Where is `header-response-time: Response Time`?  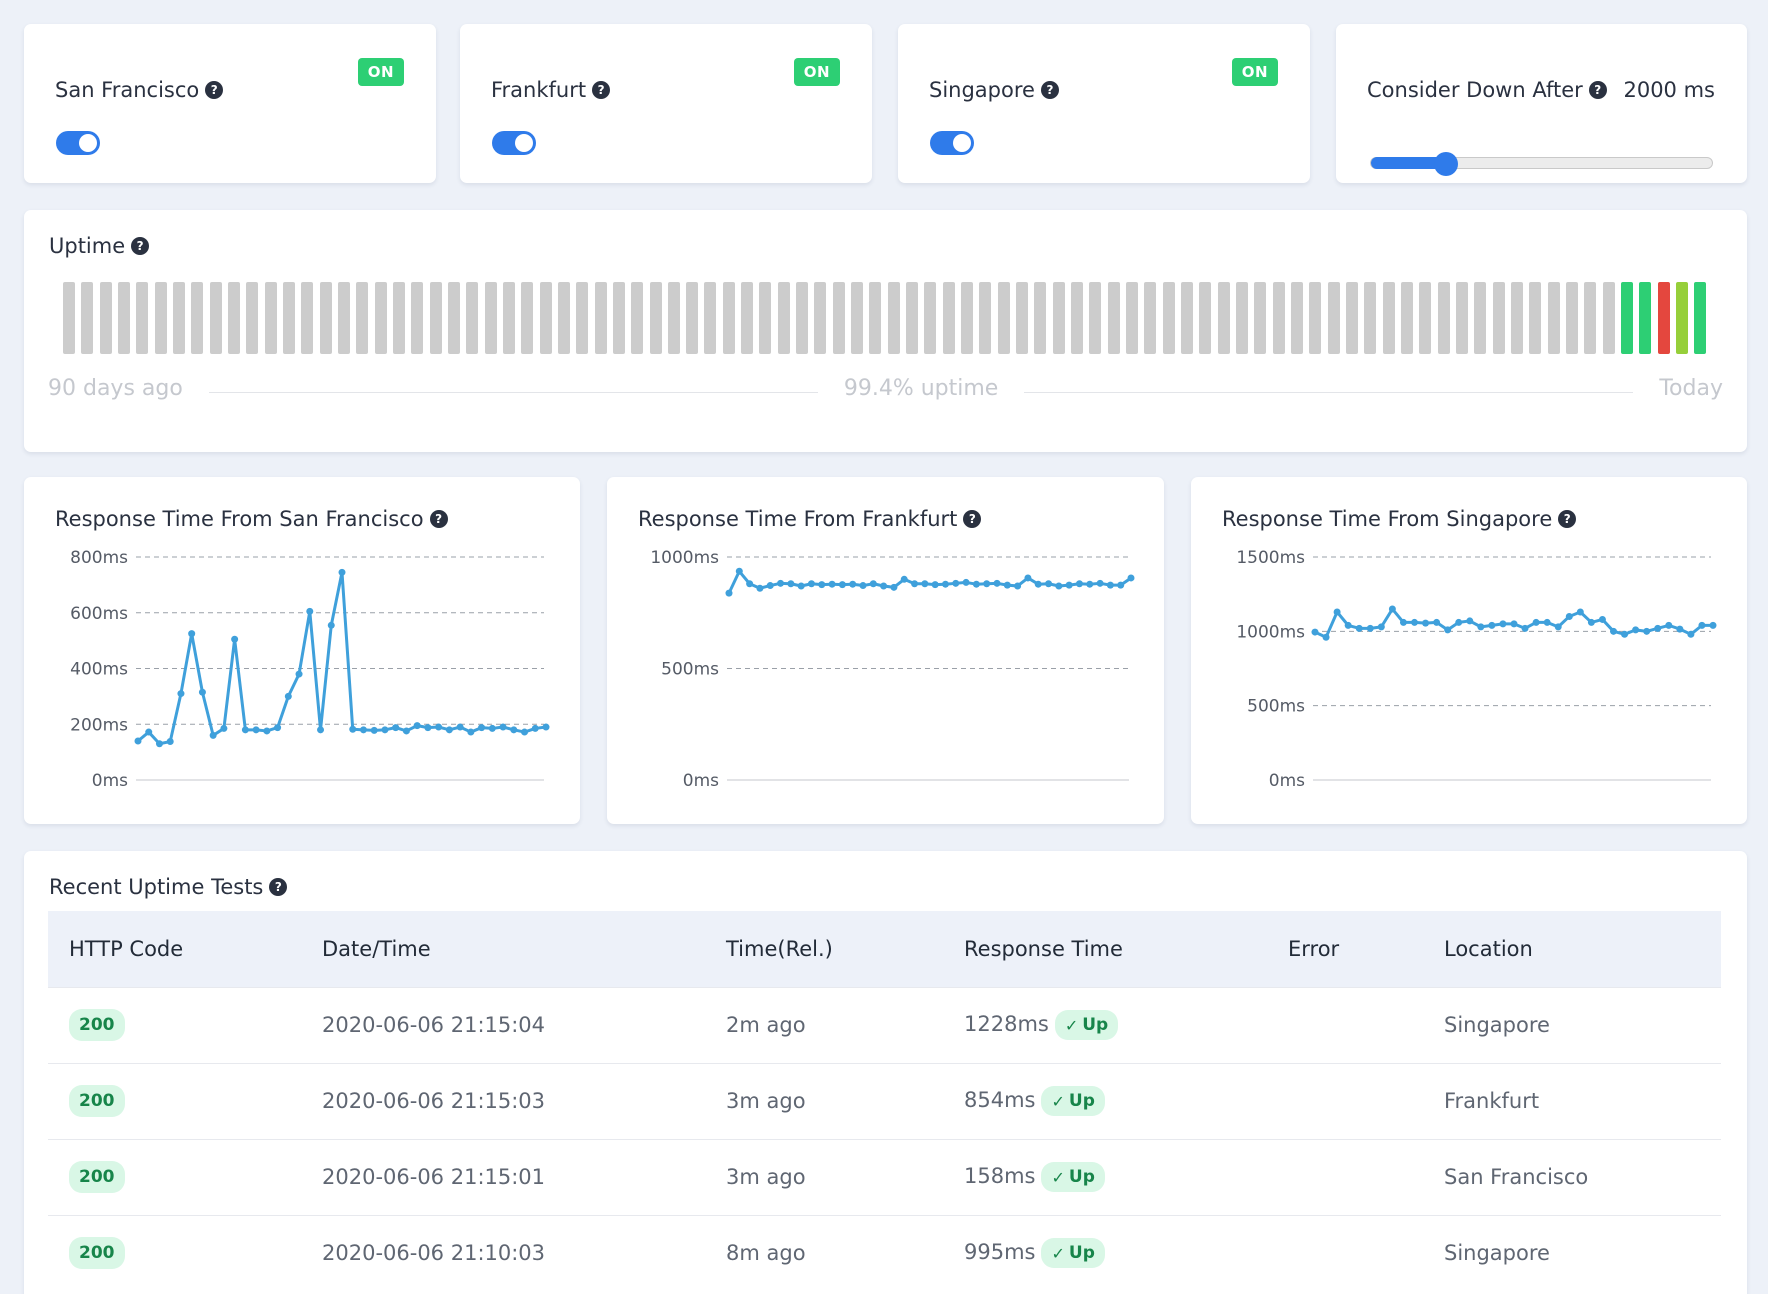
header-response-time: Response Time is located at coordinates (1043, 948).